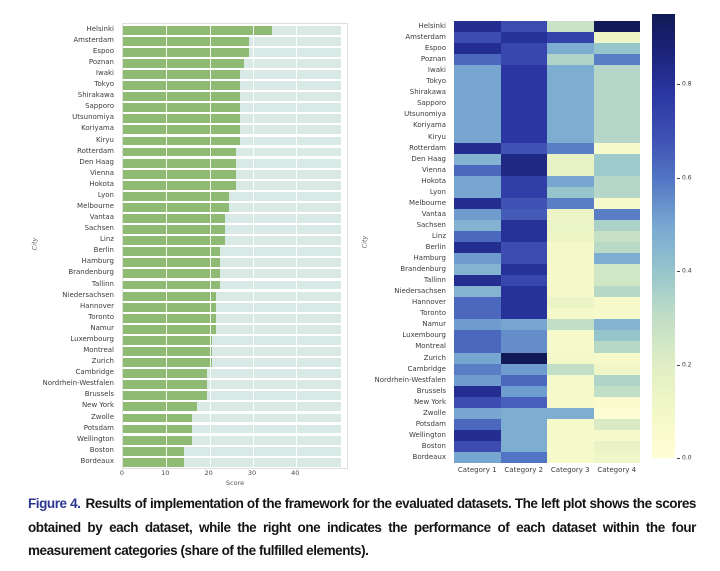  Describe the element at coordinates (437, 136) in the screenshot. I see `city-label: Kiryu` at that location.